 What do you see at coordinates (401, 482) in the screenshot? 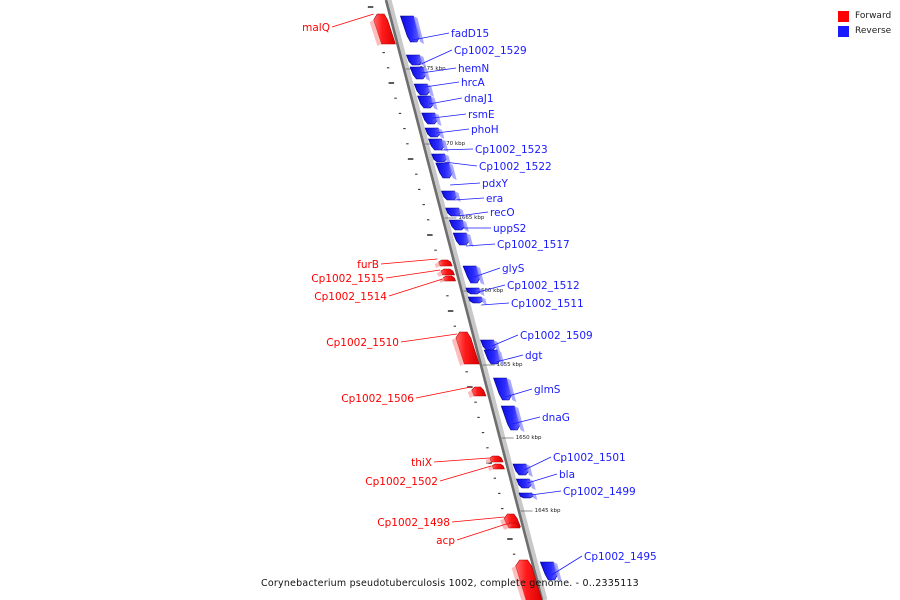
I see `forward-gene-label: Cp1002_1502` at bounding box center [401, 482].